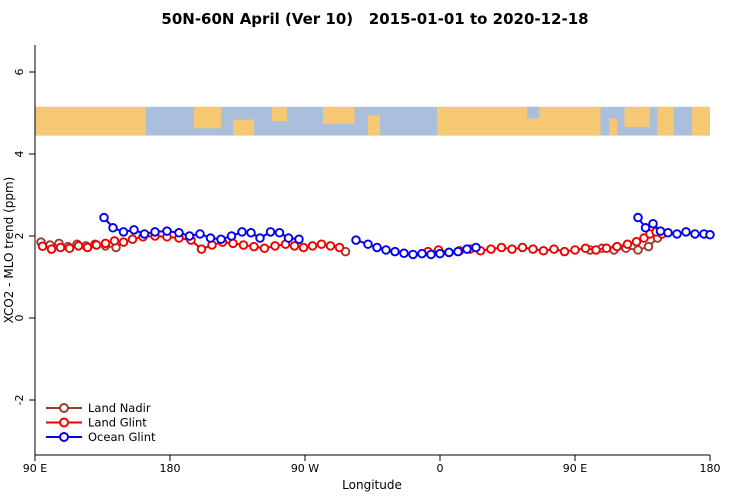 The image size is (750, 504). Describe the element at coordinates (305, 468) in the screenshot. I see `x-tick-label: 90 W` at that location.